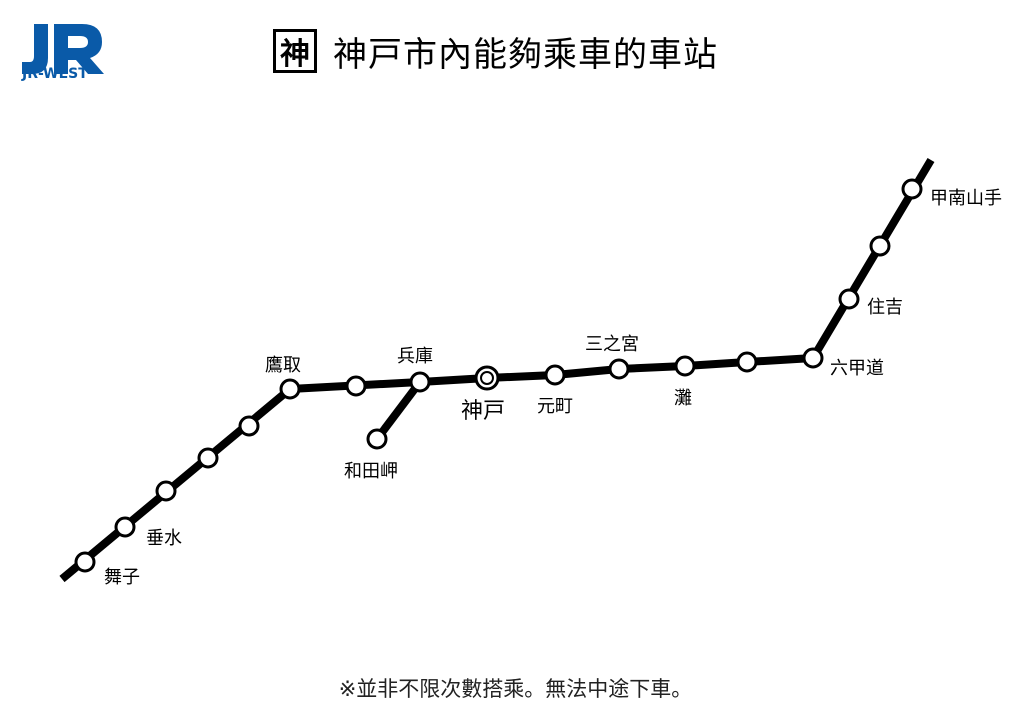 The image size is (1031, 714). What do you see at coordinates (555, 406) in the screenshot?
I see `station-label-motomachi: 元町` at bounding box center [555, 406].